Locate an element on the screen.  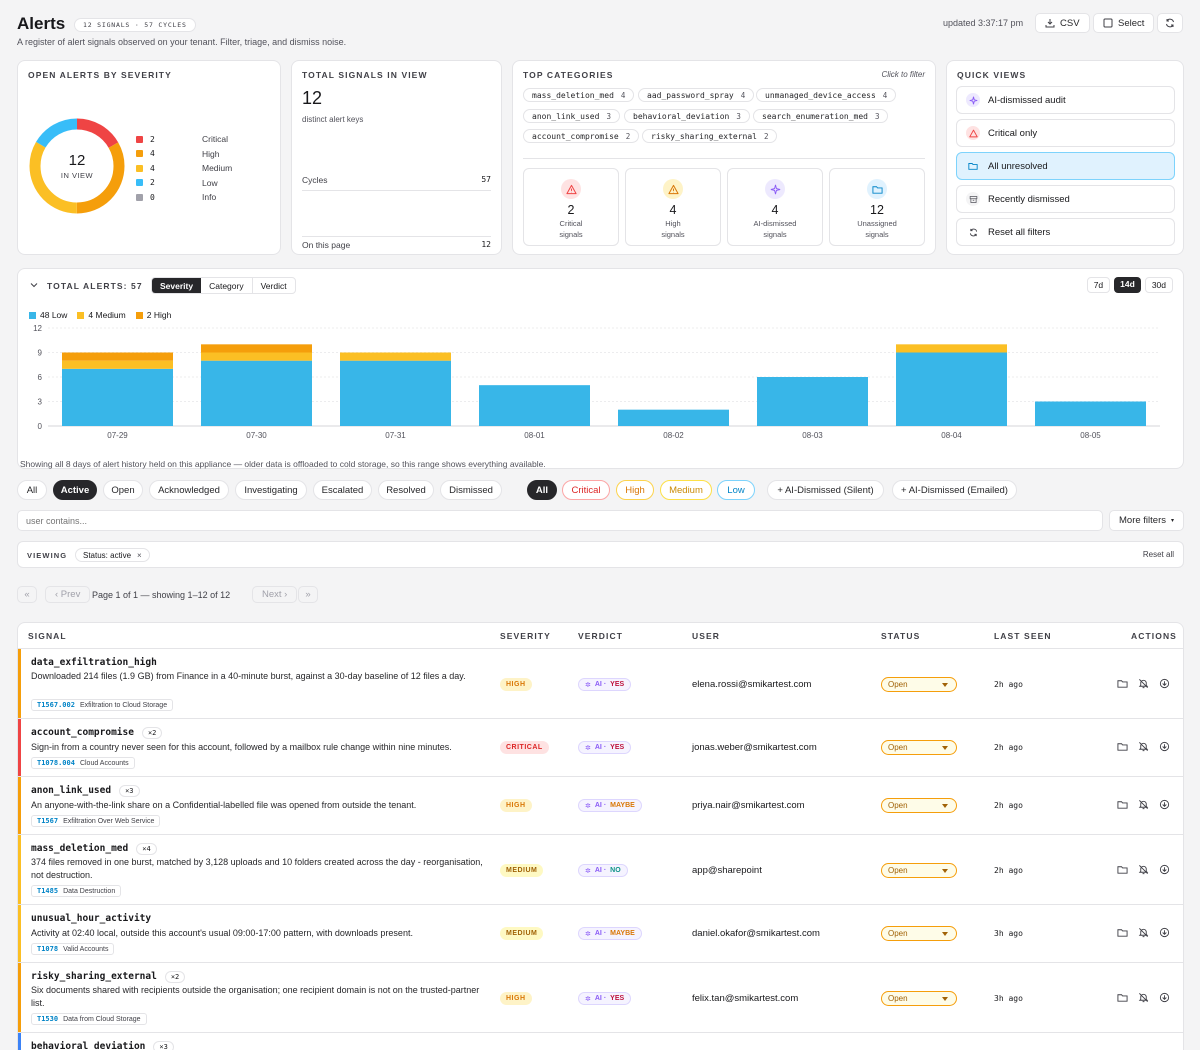
status-filter-resolved: Resolved is located at coordinates (406, 490).